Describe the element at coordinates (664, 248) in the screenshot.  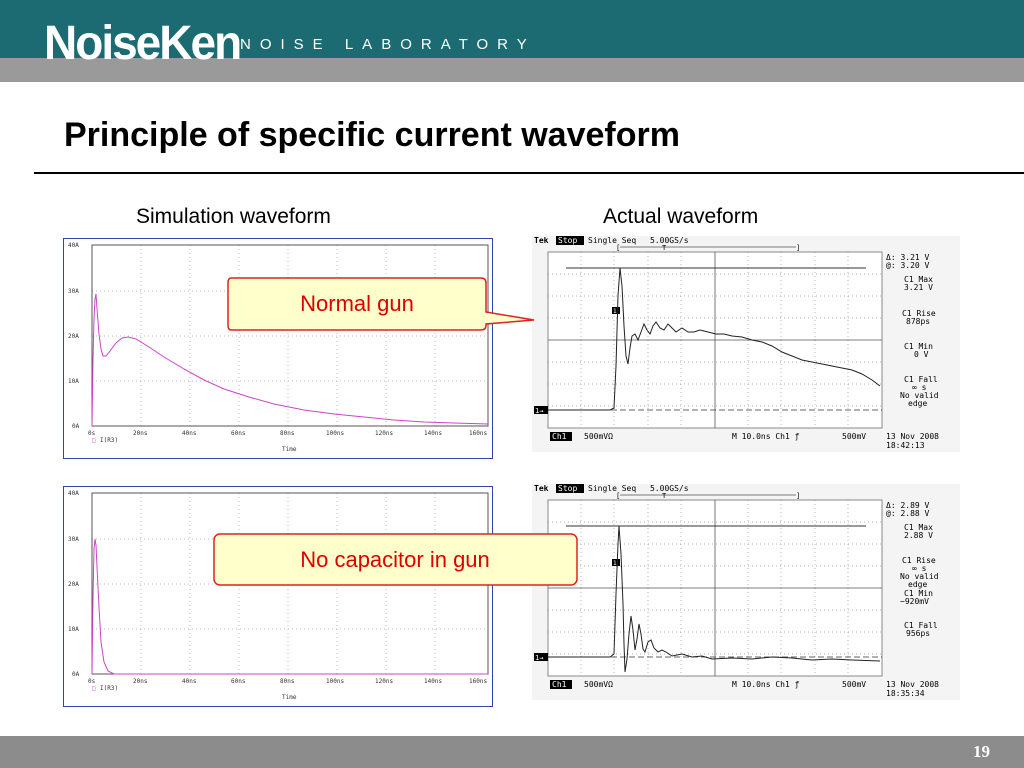
I see `svg-text: T` at that location.